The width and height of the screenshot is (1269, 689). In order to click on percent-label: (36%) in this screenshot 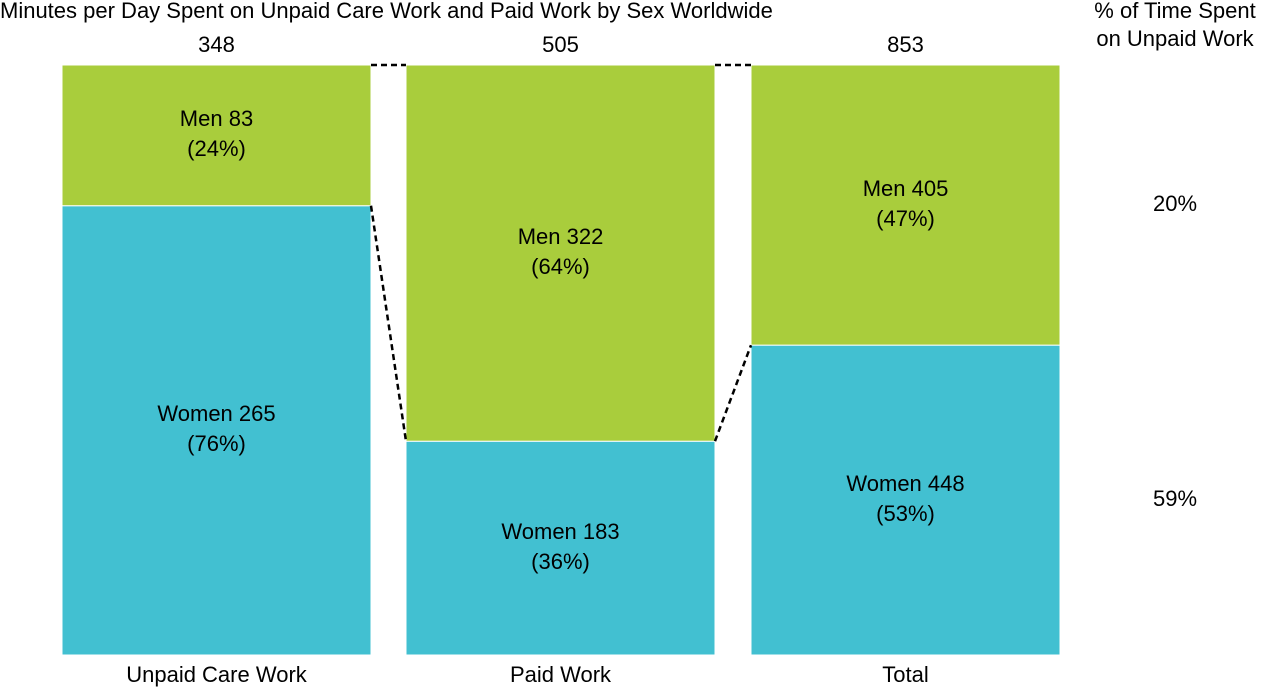, I will do `click(560, 561)`.